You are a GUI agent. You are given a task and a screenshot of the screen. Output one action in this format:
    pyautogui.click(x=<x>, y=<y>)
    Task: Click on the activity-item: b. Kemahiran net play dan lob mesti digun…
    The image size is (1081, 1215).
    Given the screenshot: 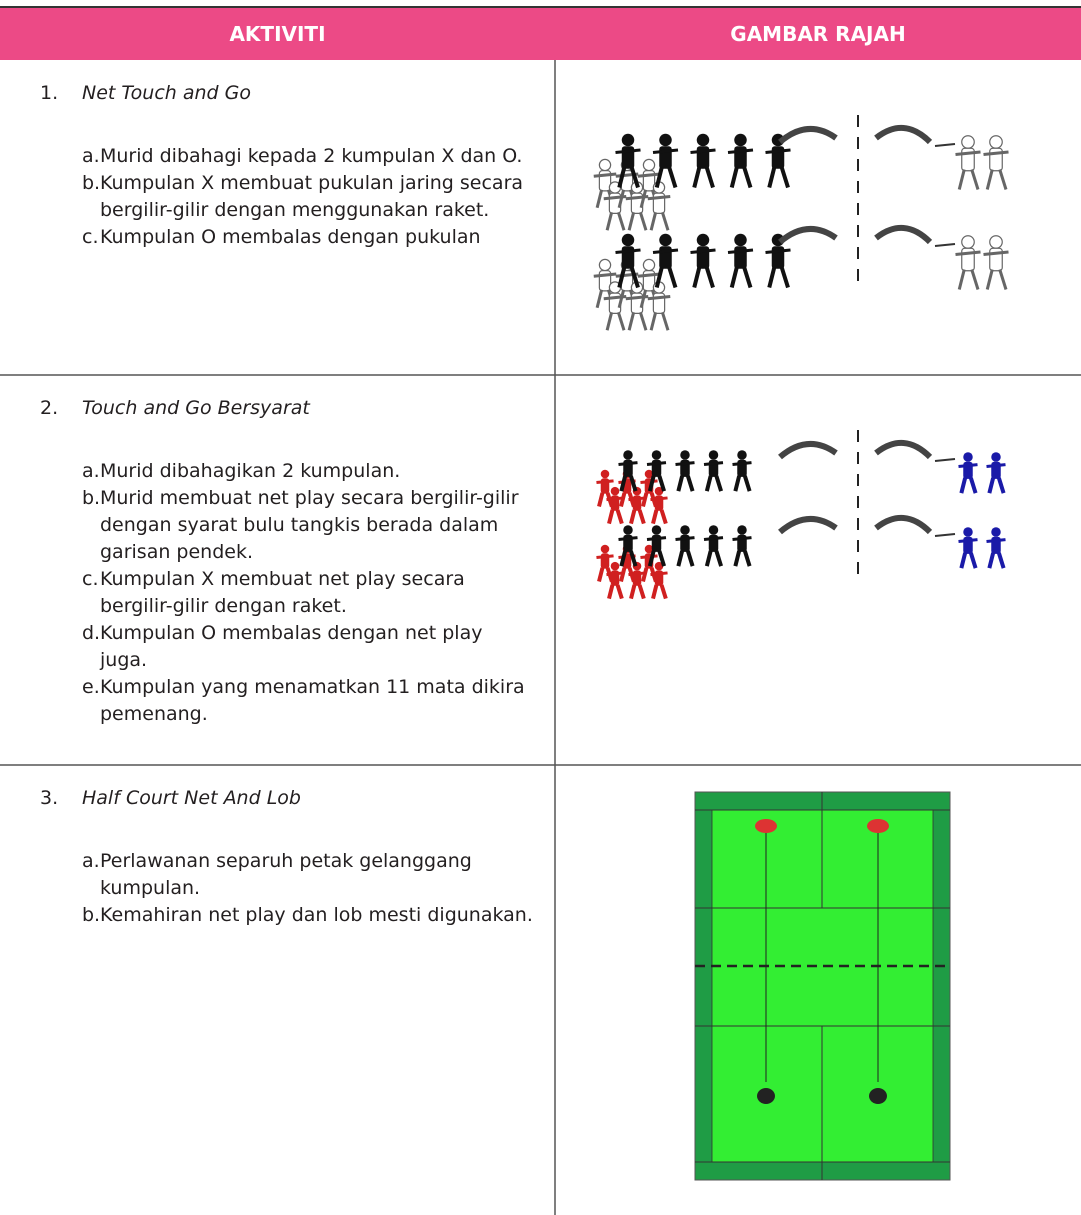 What is the action you would take?
    pyautogui.click(x=287, y=915)
    